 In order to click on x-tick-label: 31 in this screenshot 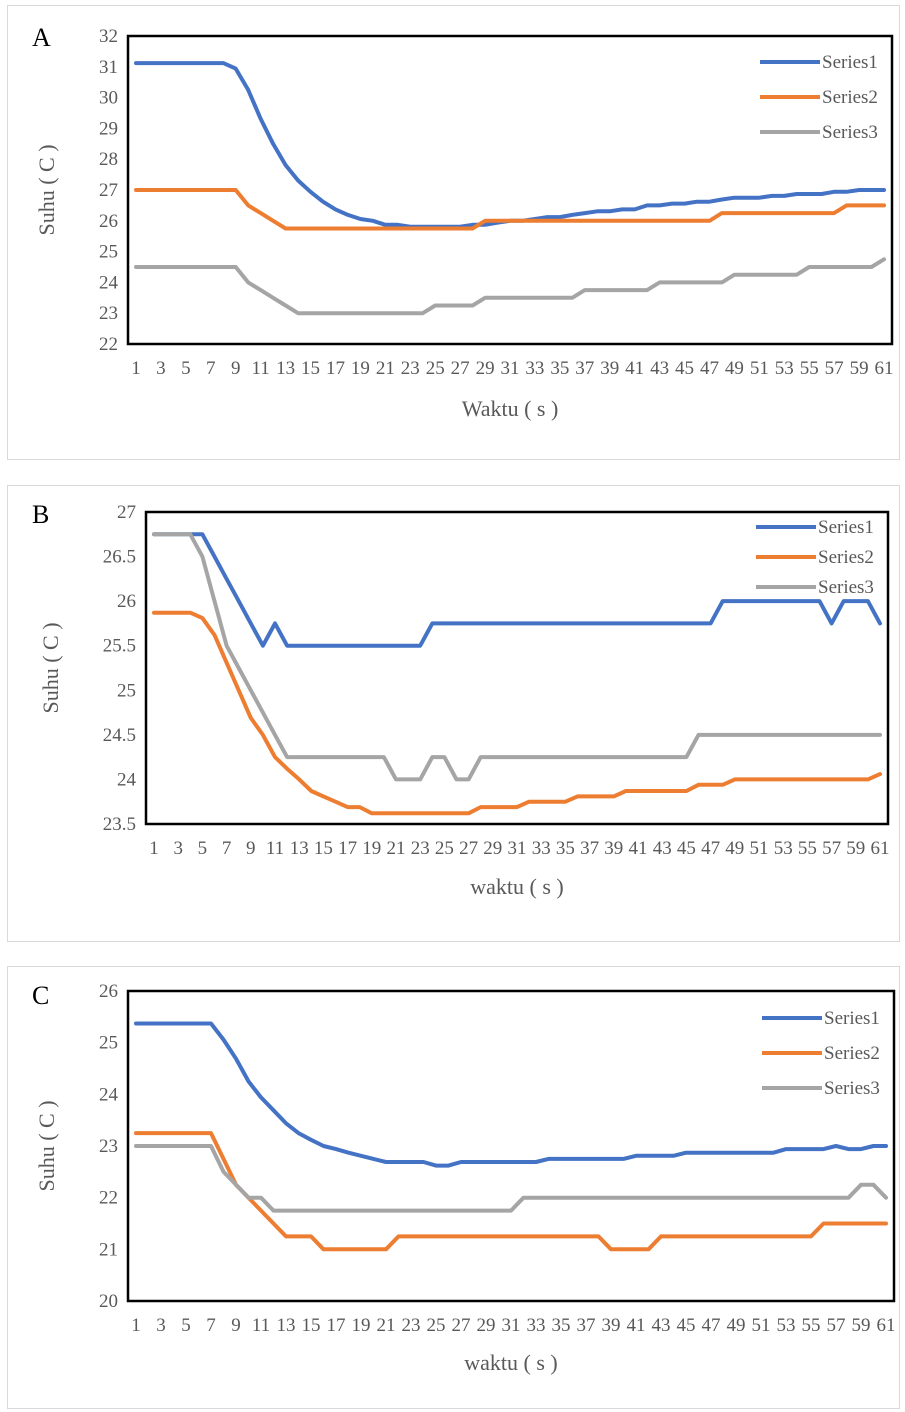, I will do `click(511, 1325)`.